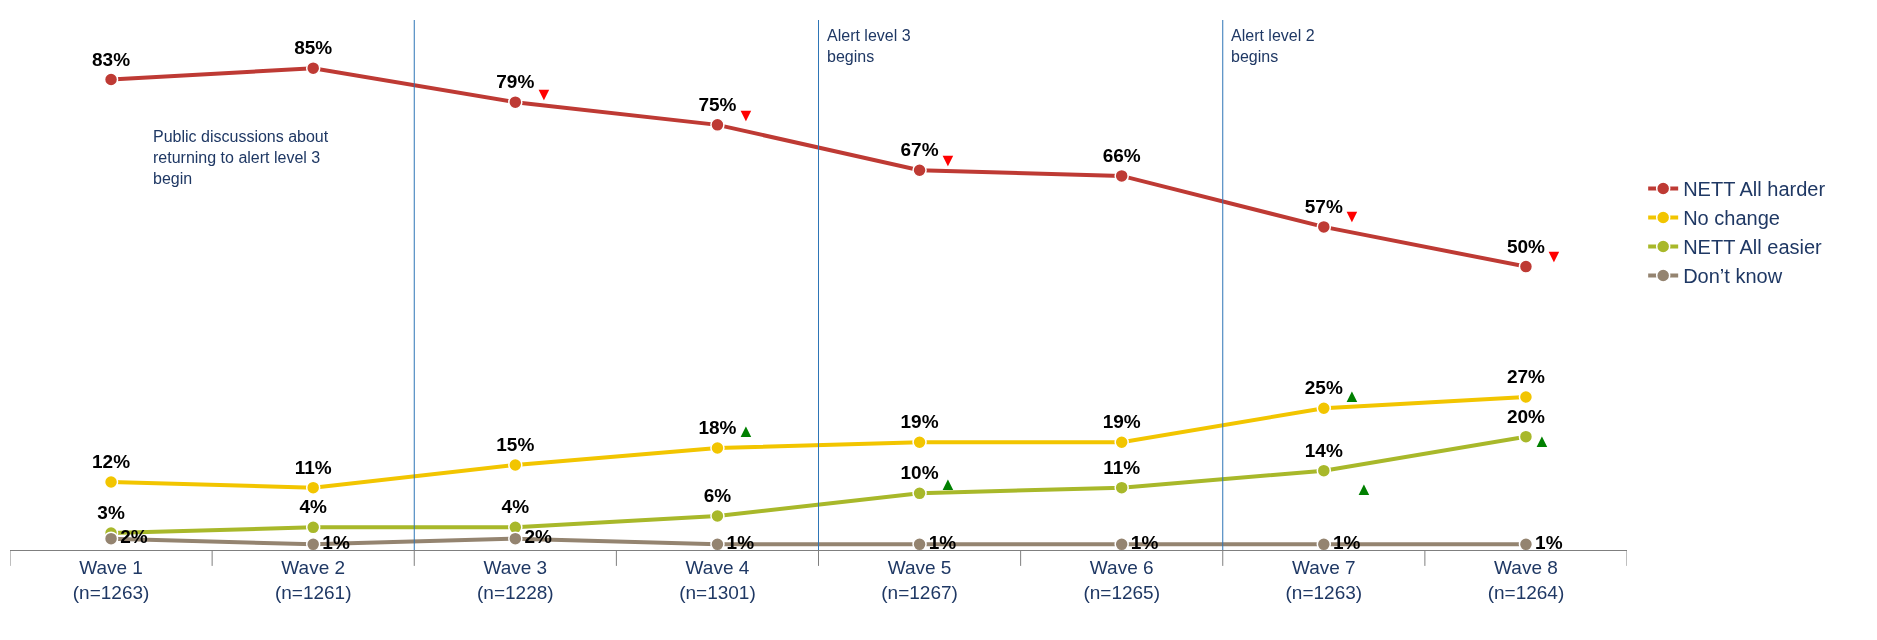 The width and height of the screenshot is (1877, 640). I want to click on data-label: 6%, so click(717, 496).